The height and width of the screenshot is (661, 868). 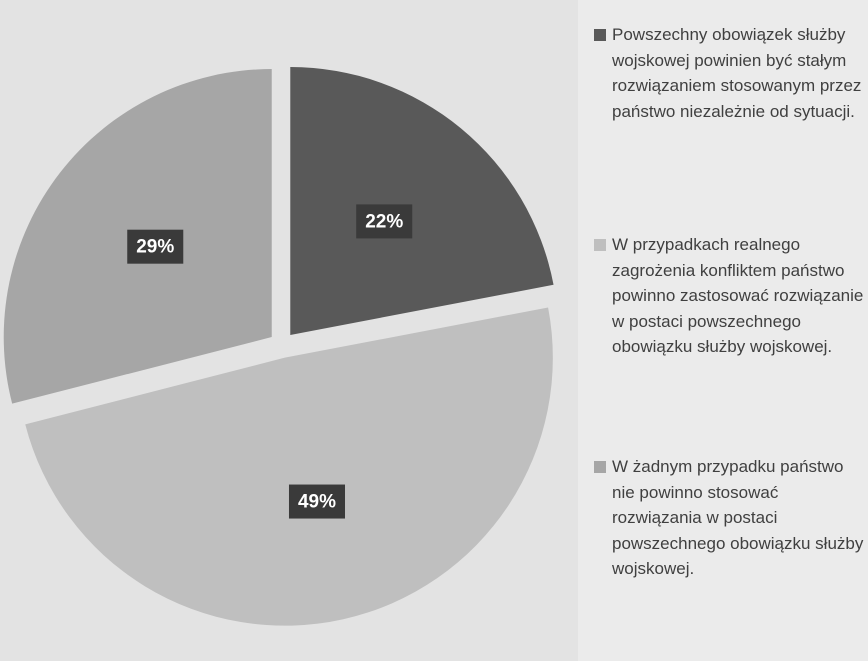 I want to click on data-label-text: 29%, so click(x=155, y=247).